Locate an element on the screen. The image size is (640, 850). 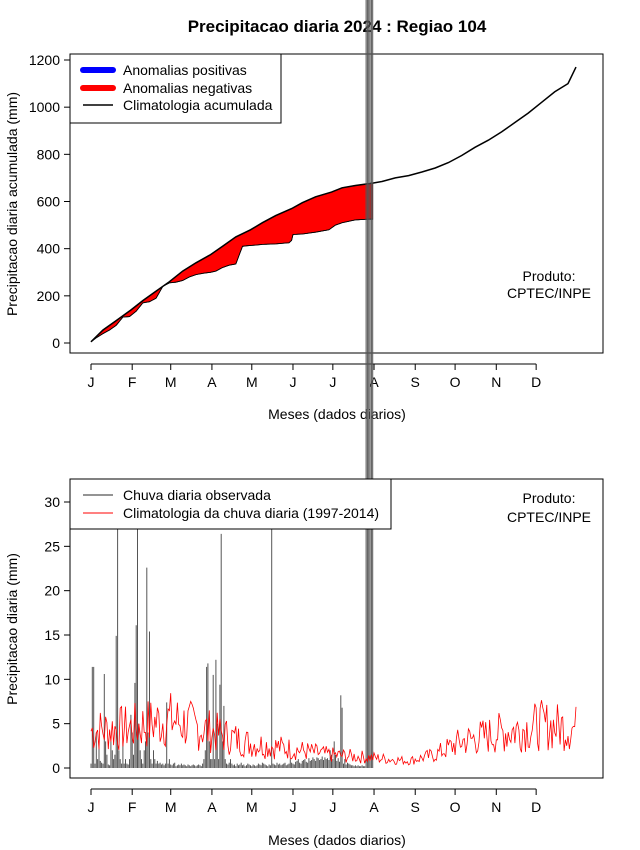
bottom-legend-box is located at coordinates (230, 504).